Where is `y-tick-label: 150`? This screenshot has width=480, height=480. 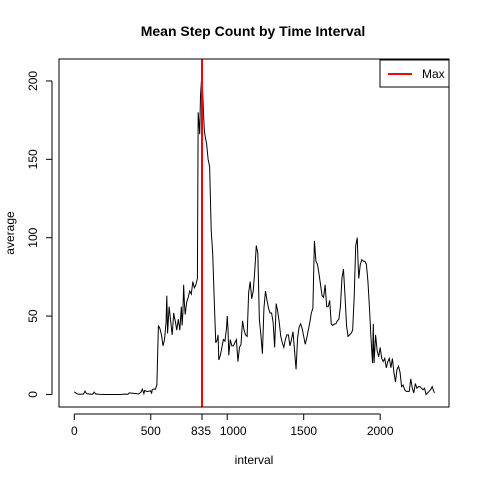 y-tick-label: 150 is located at coordinates (33, 159).